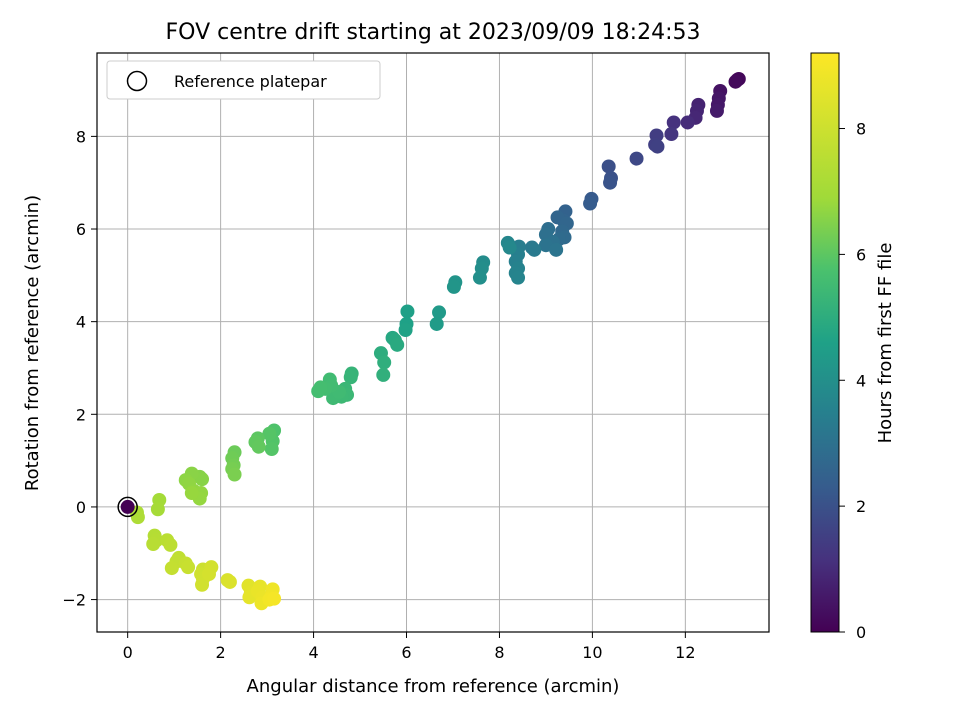 The width and height of the screenshot is (960, 724). I want to click on colorbar-tick-label: 4, so click(861, 380).